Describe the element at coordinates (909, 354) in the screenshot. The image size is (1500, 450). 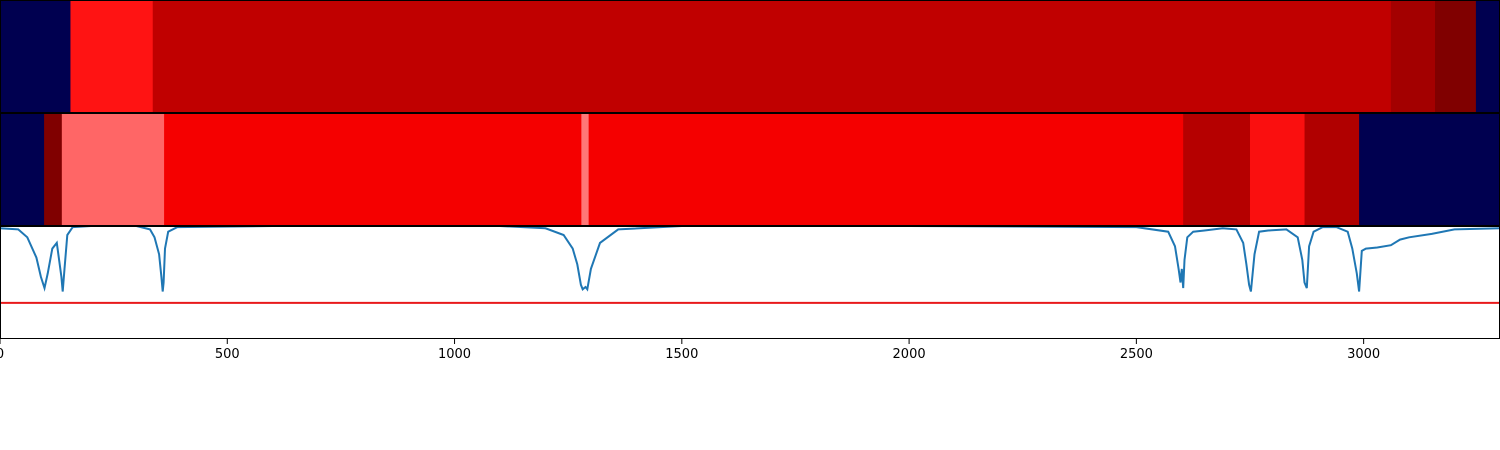
I see `x-tick-label: 2000` at that location.